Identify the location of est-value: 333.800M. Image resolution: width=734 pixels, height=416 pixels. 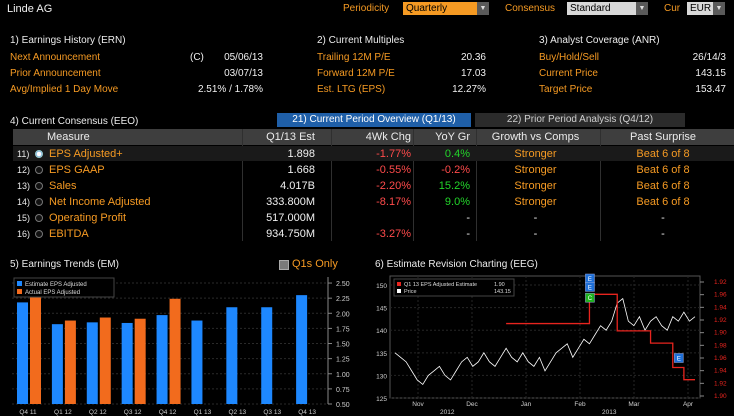
(290, 202).